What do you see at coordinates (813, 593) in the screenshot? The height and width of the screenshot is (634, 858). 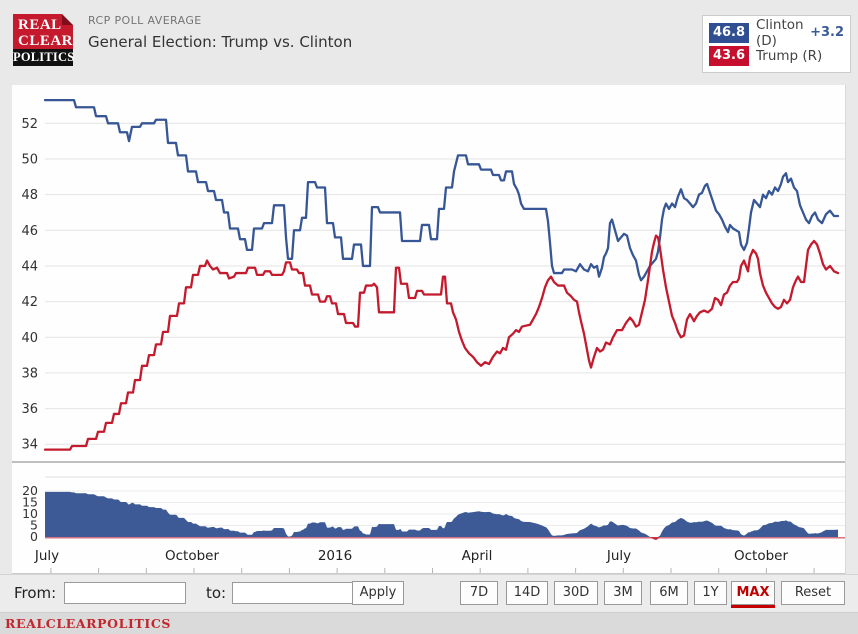 I see `reset-button: Reset` at bounding box center [813, 593].